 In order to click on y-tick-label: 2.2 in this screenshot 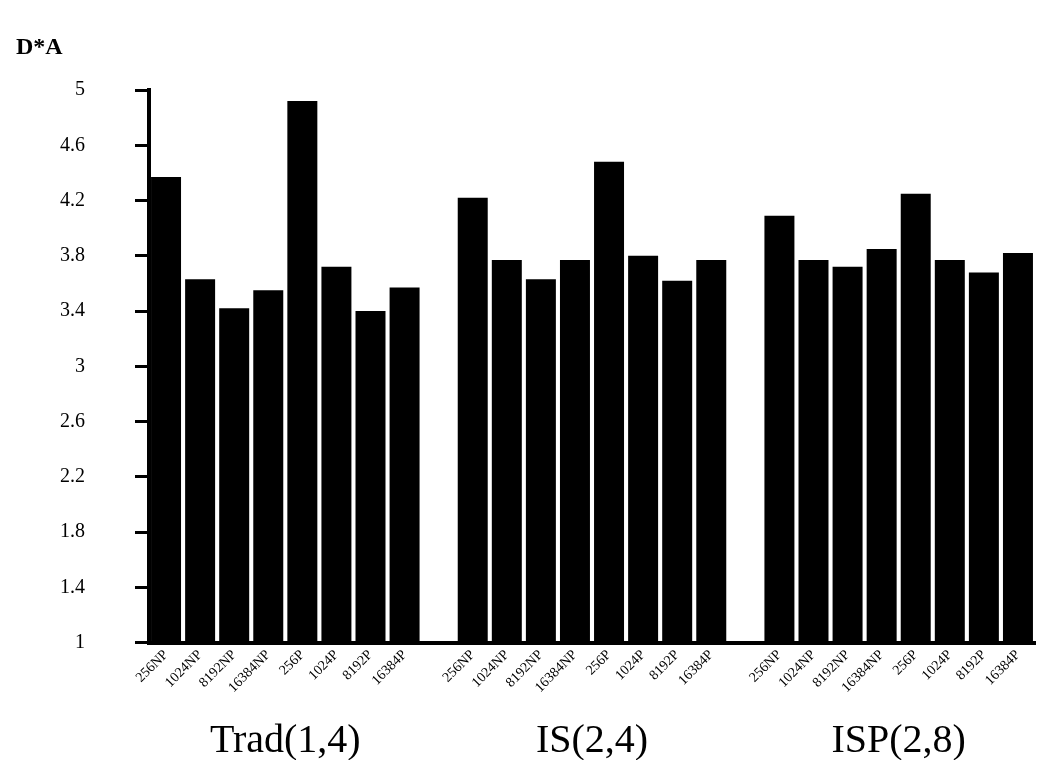, I will do `click(72, 475)`.